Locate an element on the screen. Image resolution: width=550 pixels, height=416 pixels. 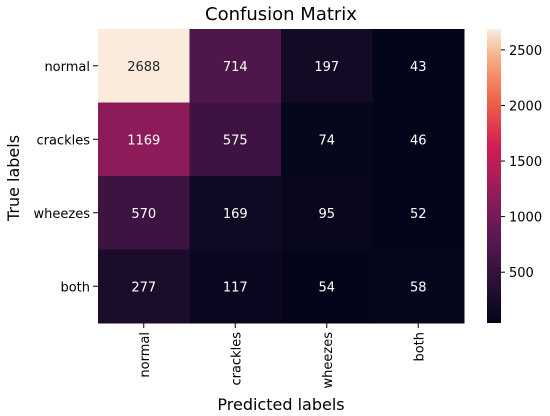
y-tick-label: both is located at coordinates (75, 287).